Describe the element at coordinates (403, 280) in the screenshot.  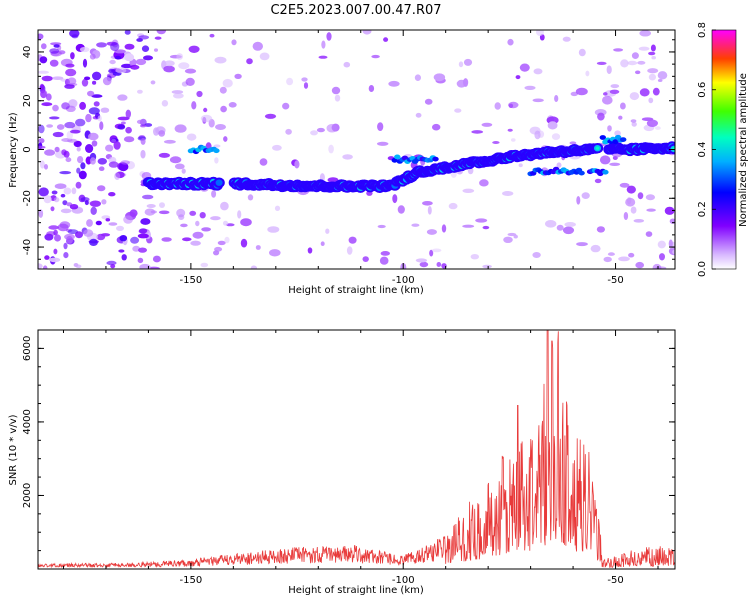
I see `x-tick-label: -100` at that location.